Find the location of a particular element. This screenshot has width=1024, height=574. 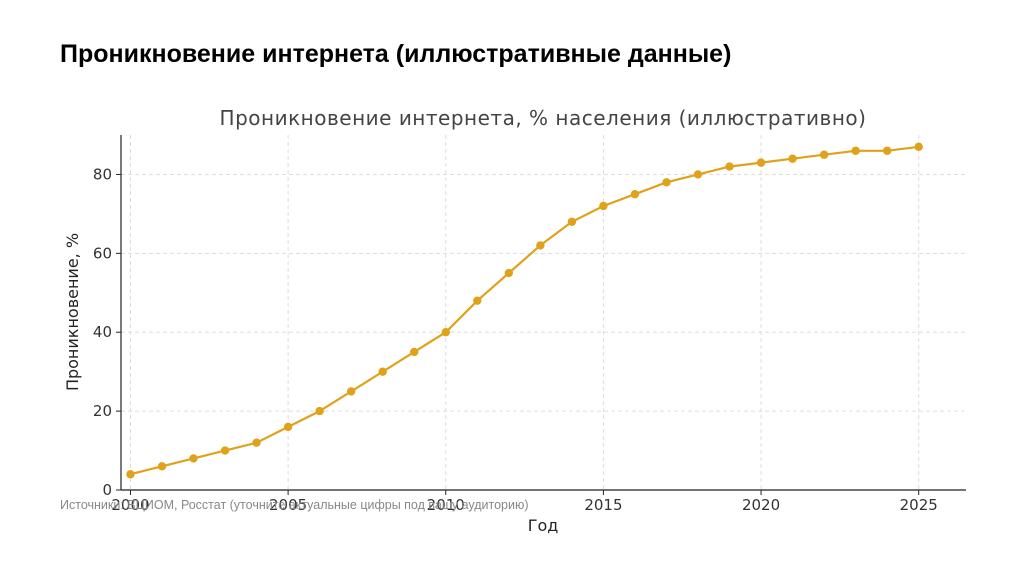

x-tick-label: 2025 is located at coordinates (919, 505).